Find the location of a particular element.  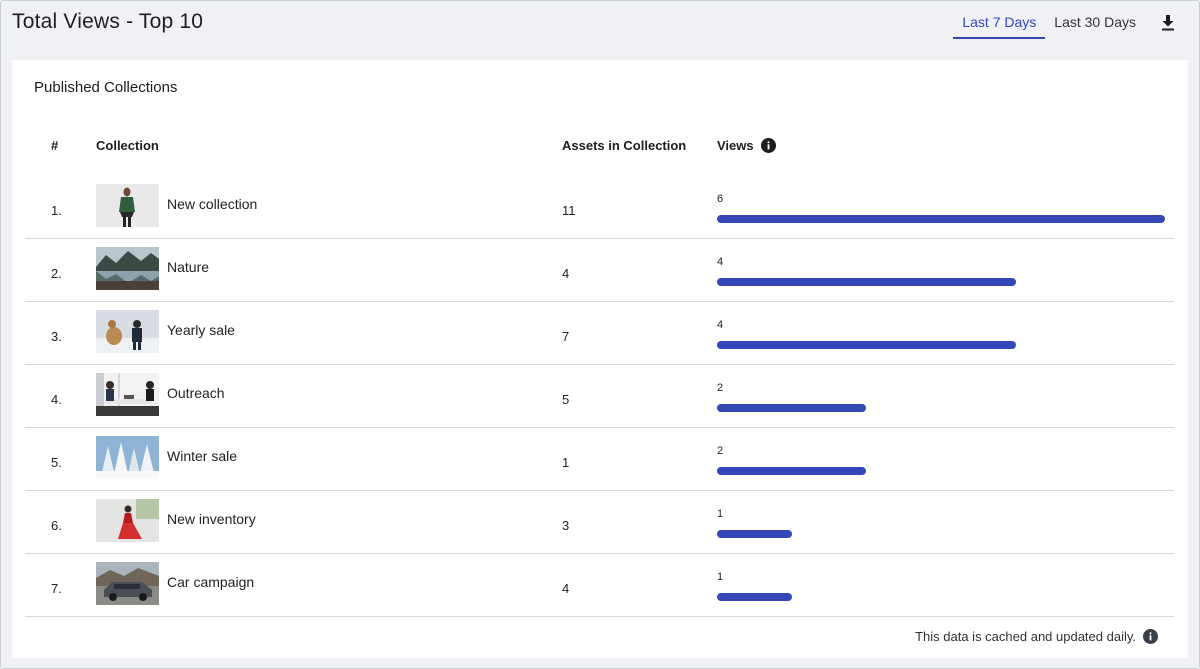

assets-count: 1 is located at coordinates (566, 462).